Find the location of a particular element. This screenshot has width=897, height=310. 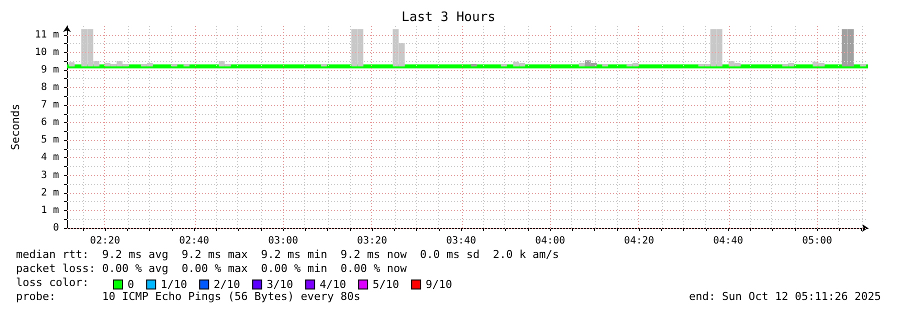

y-tick-label: 10 m is located at coordinates (46, 52).